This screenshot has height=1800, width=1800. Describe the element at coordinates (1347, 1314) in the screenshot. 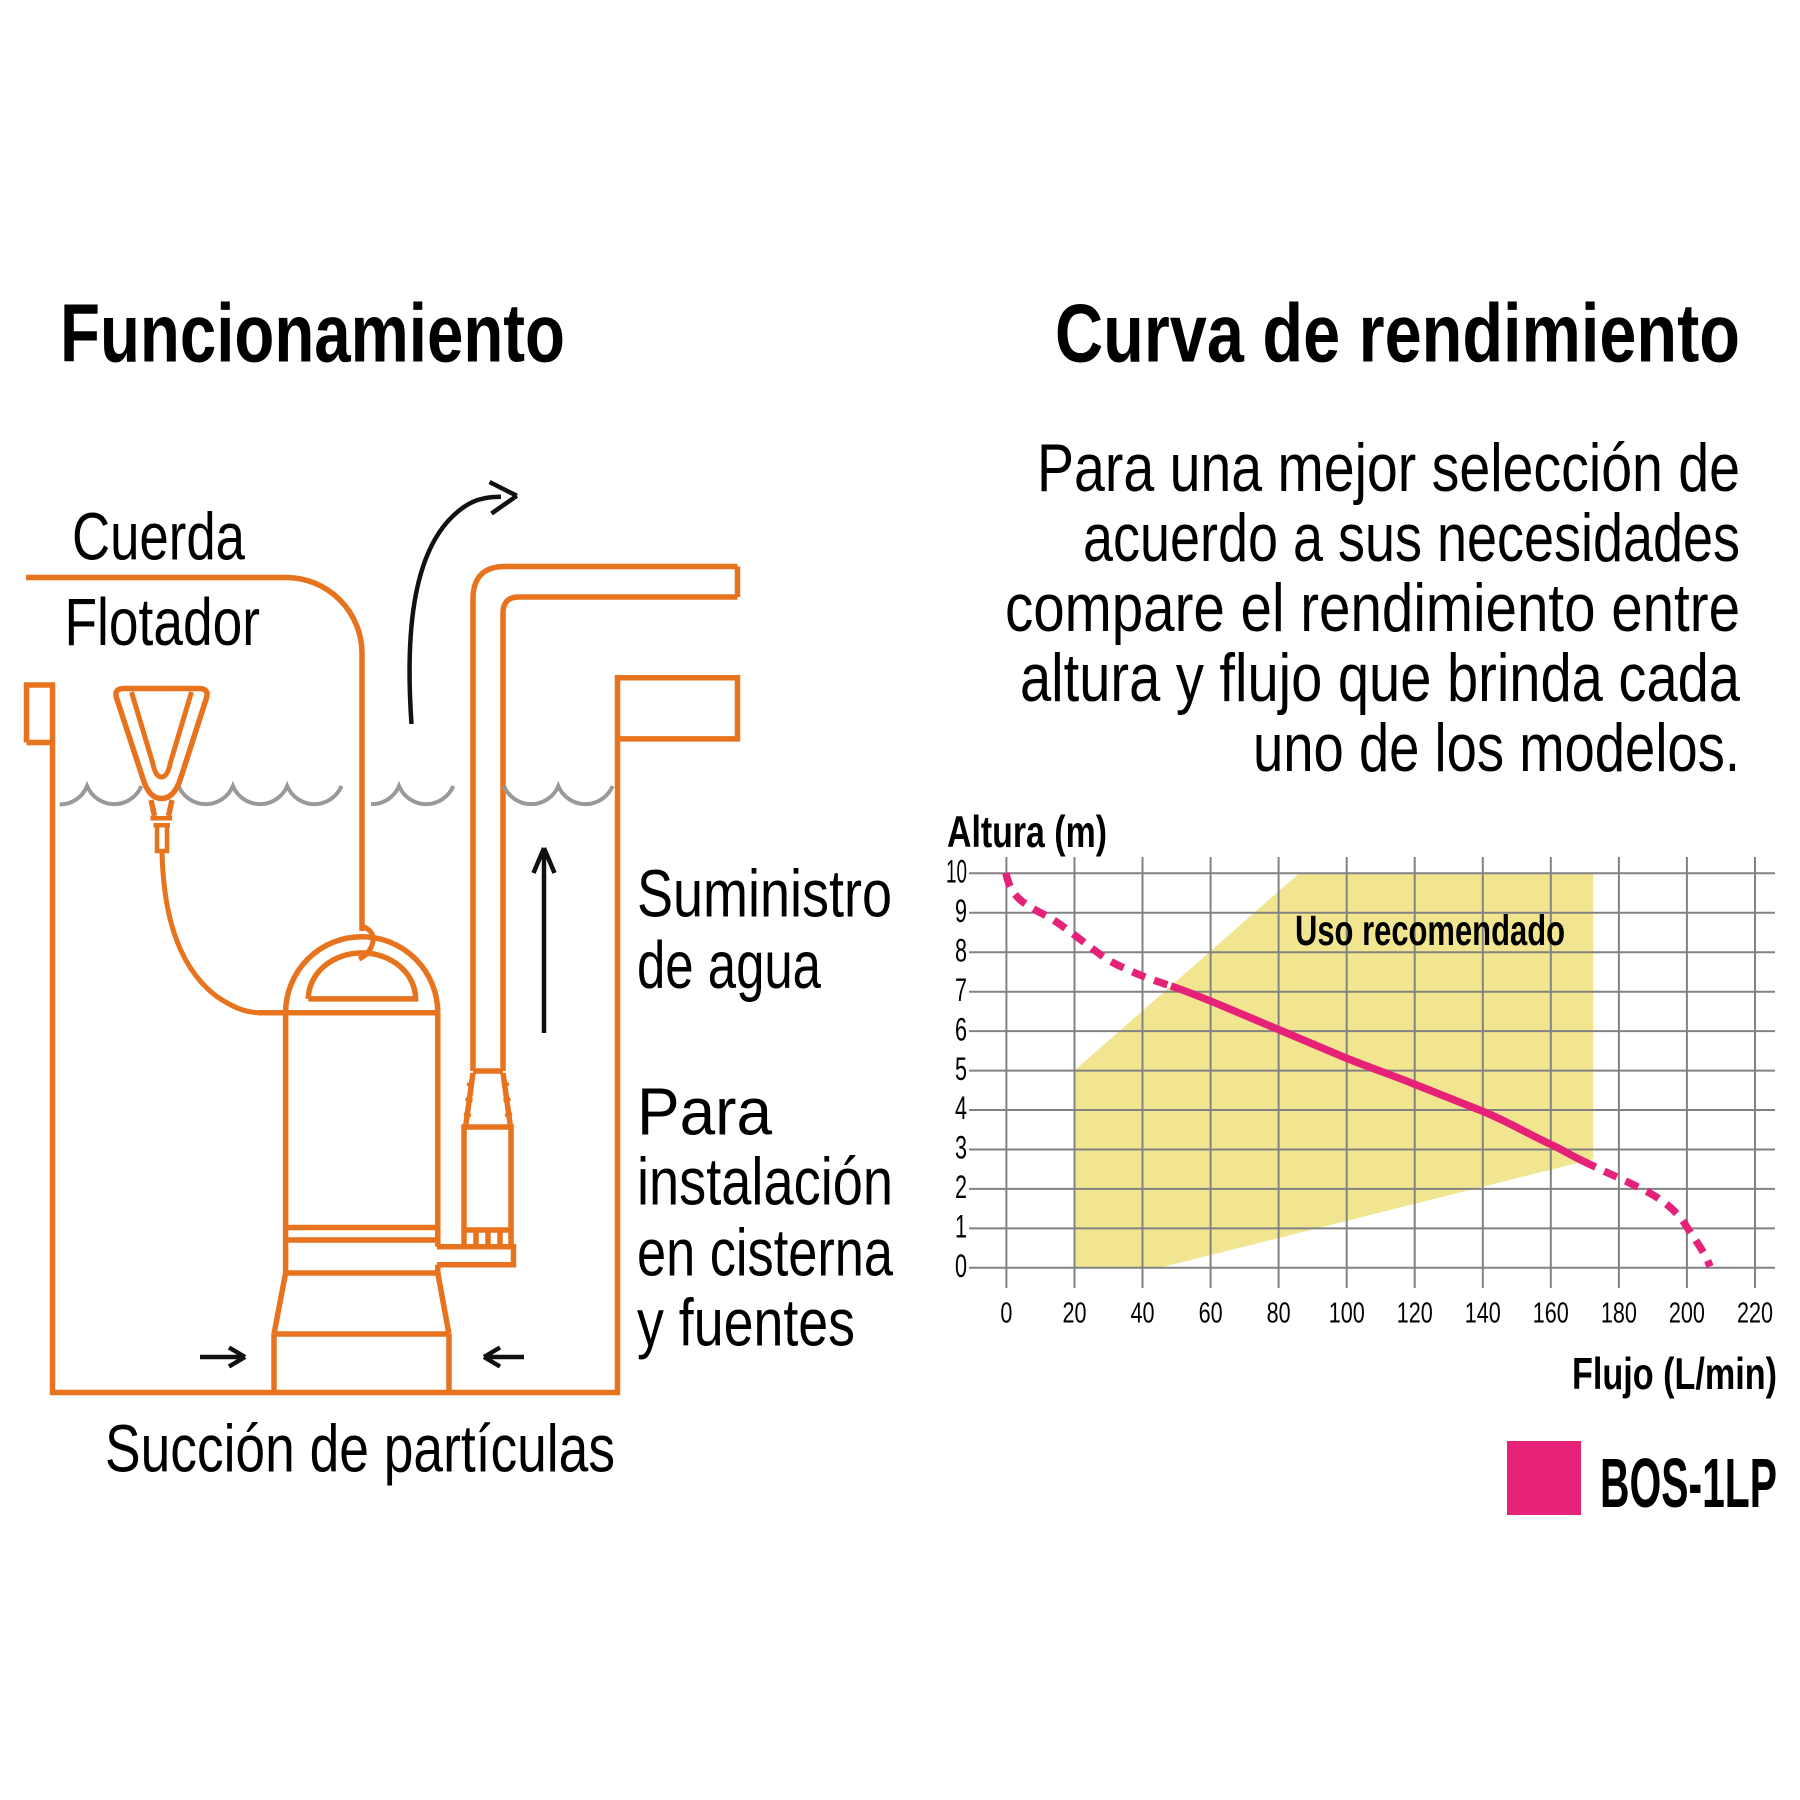

I see `svg-text: 100` at that location.